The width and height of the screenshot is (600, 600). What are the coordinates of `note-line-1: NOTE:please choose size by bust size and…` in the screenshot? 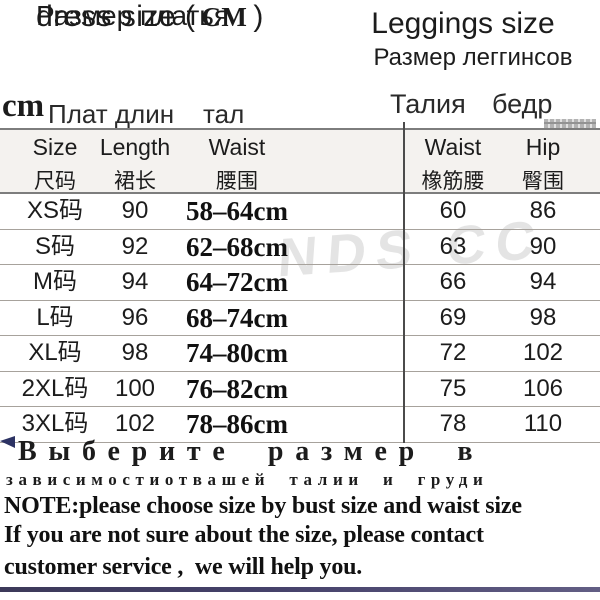 It's located at (263, 506).